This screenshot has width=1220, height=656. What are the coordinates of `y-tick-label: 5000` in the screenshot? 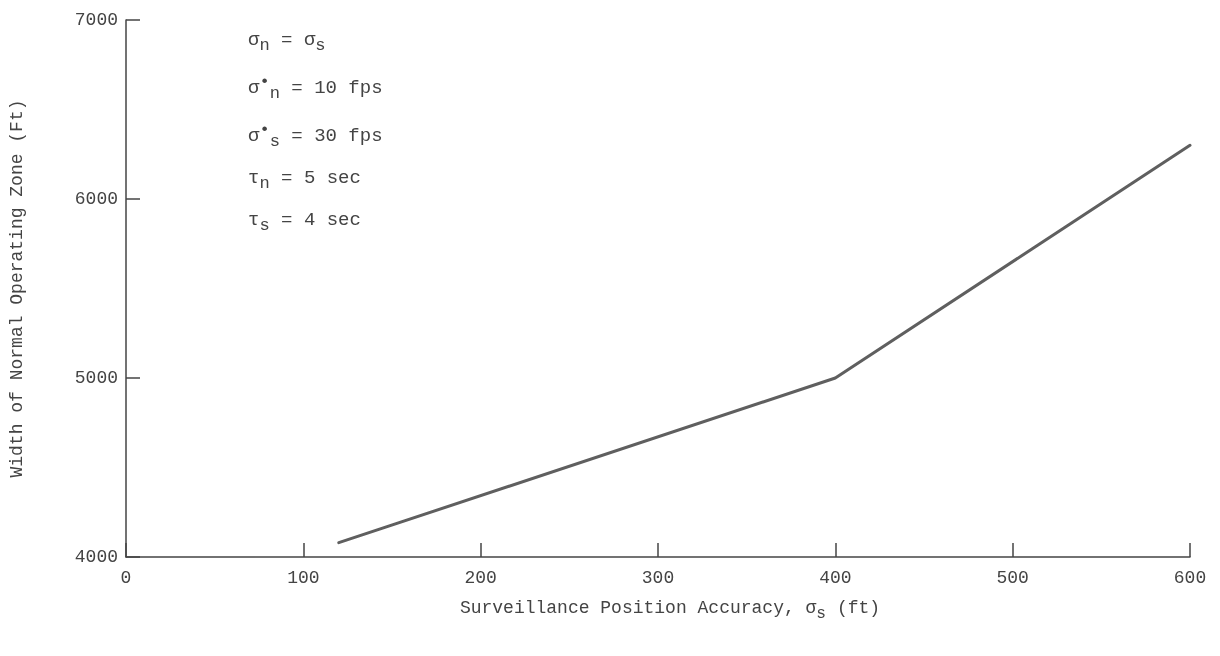 It's located at (96, 378).